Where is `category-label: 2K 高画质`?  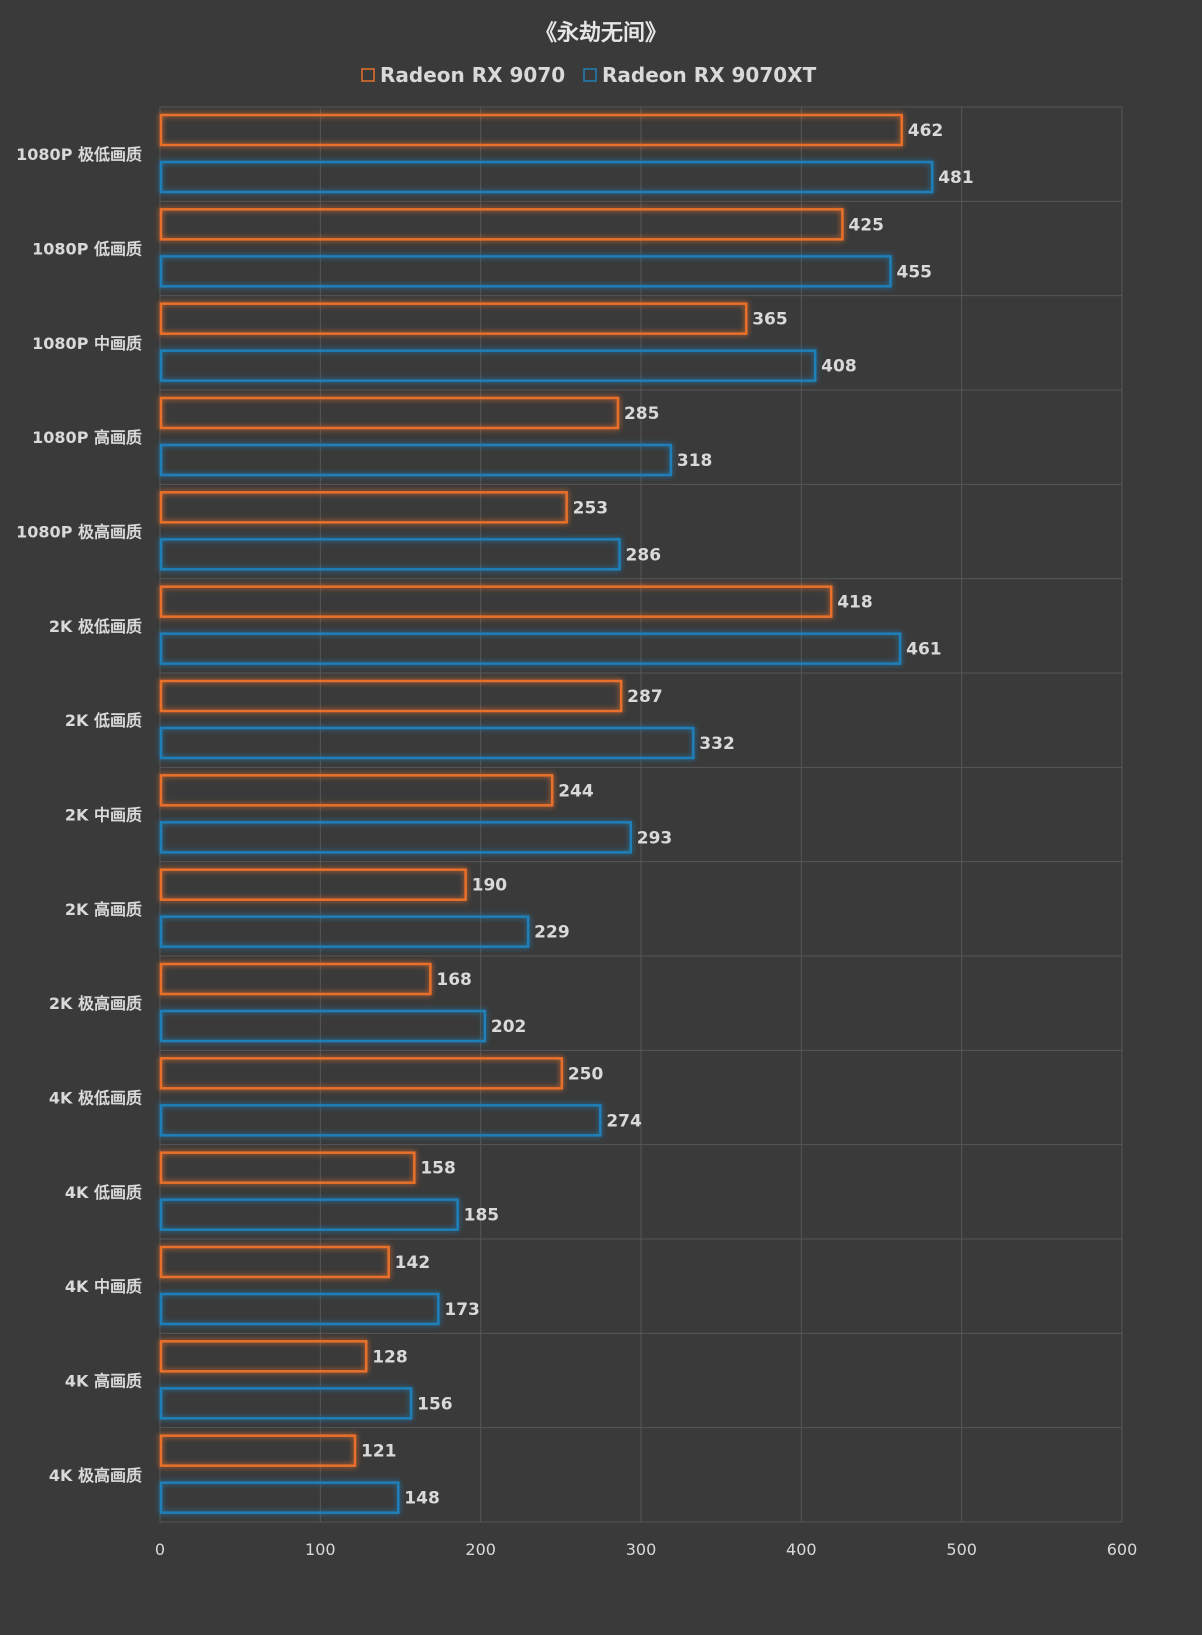 category-label: 2K 高画质 is located at coordinates (103, 909).